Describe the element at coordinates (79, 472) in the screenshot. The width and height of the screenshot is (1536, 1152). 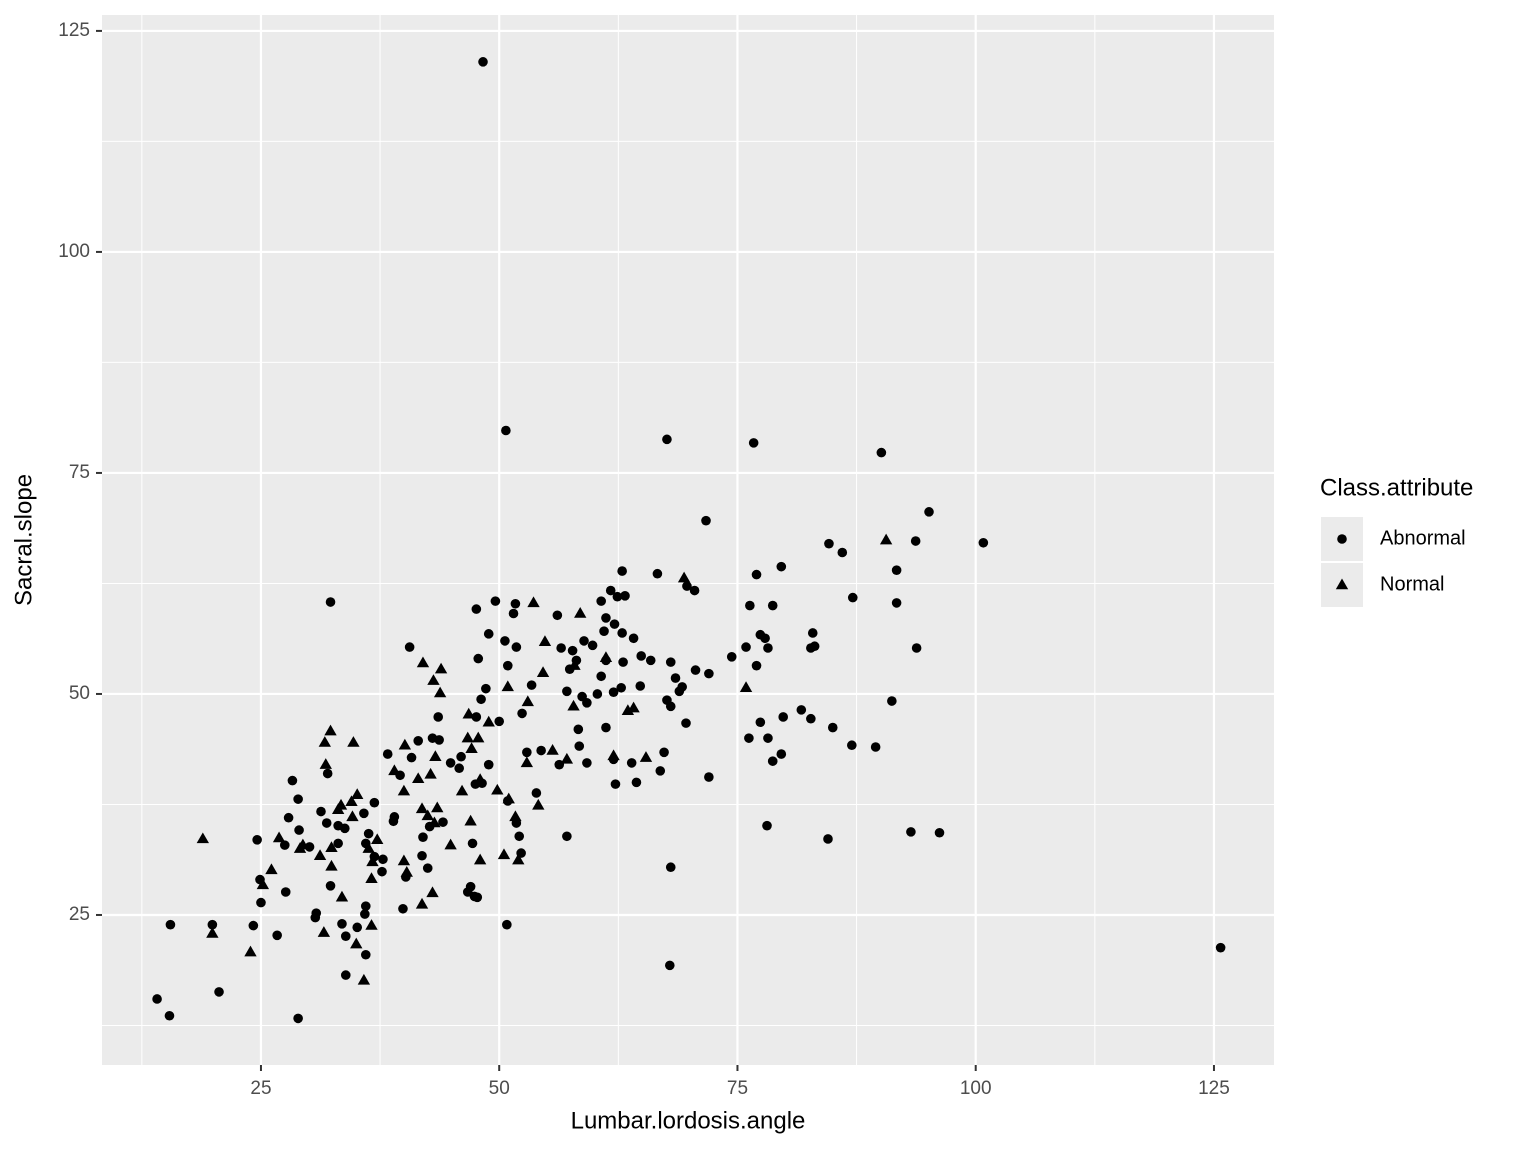
I see `y-tick-label: 75` at that location.